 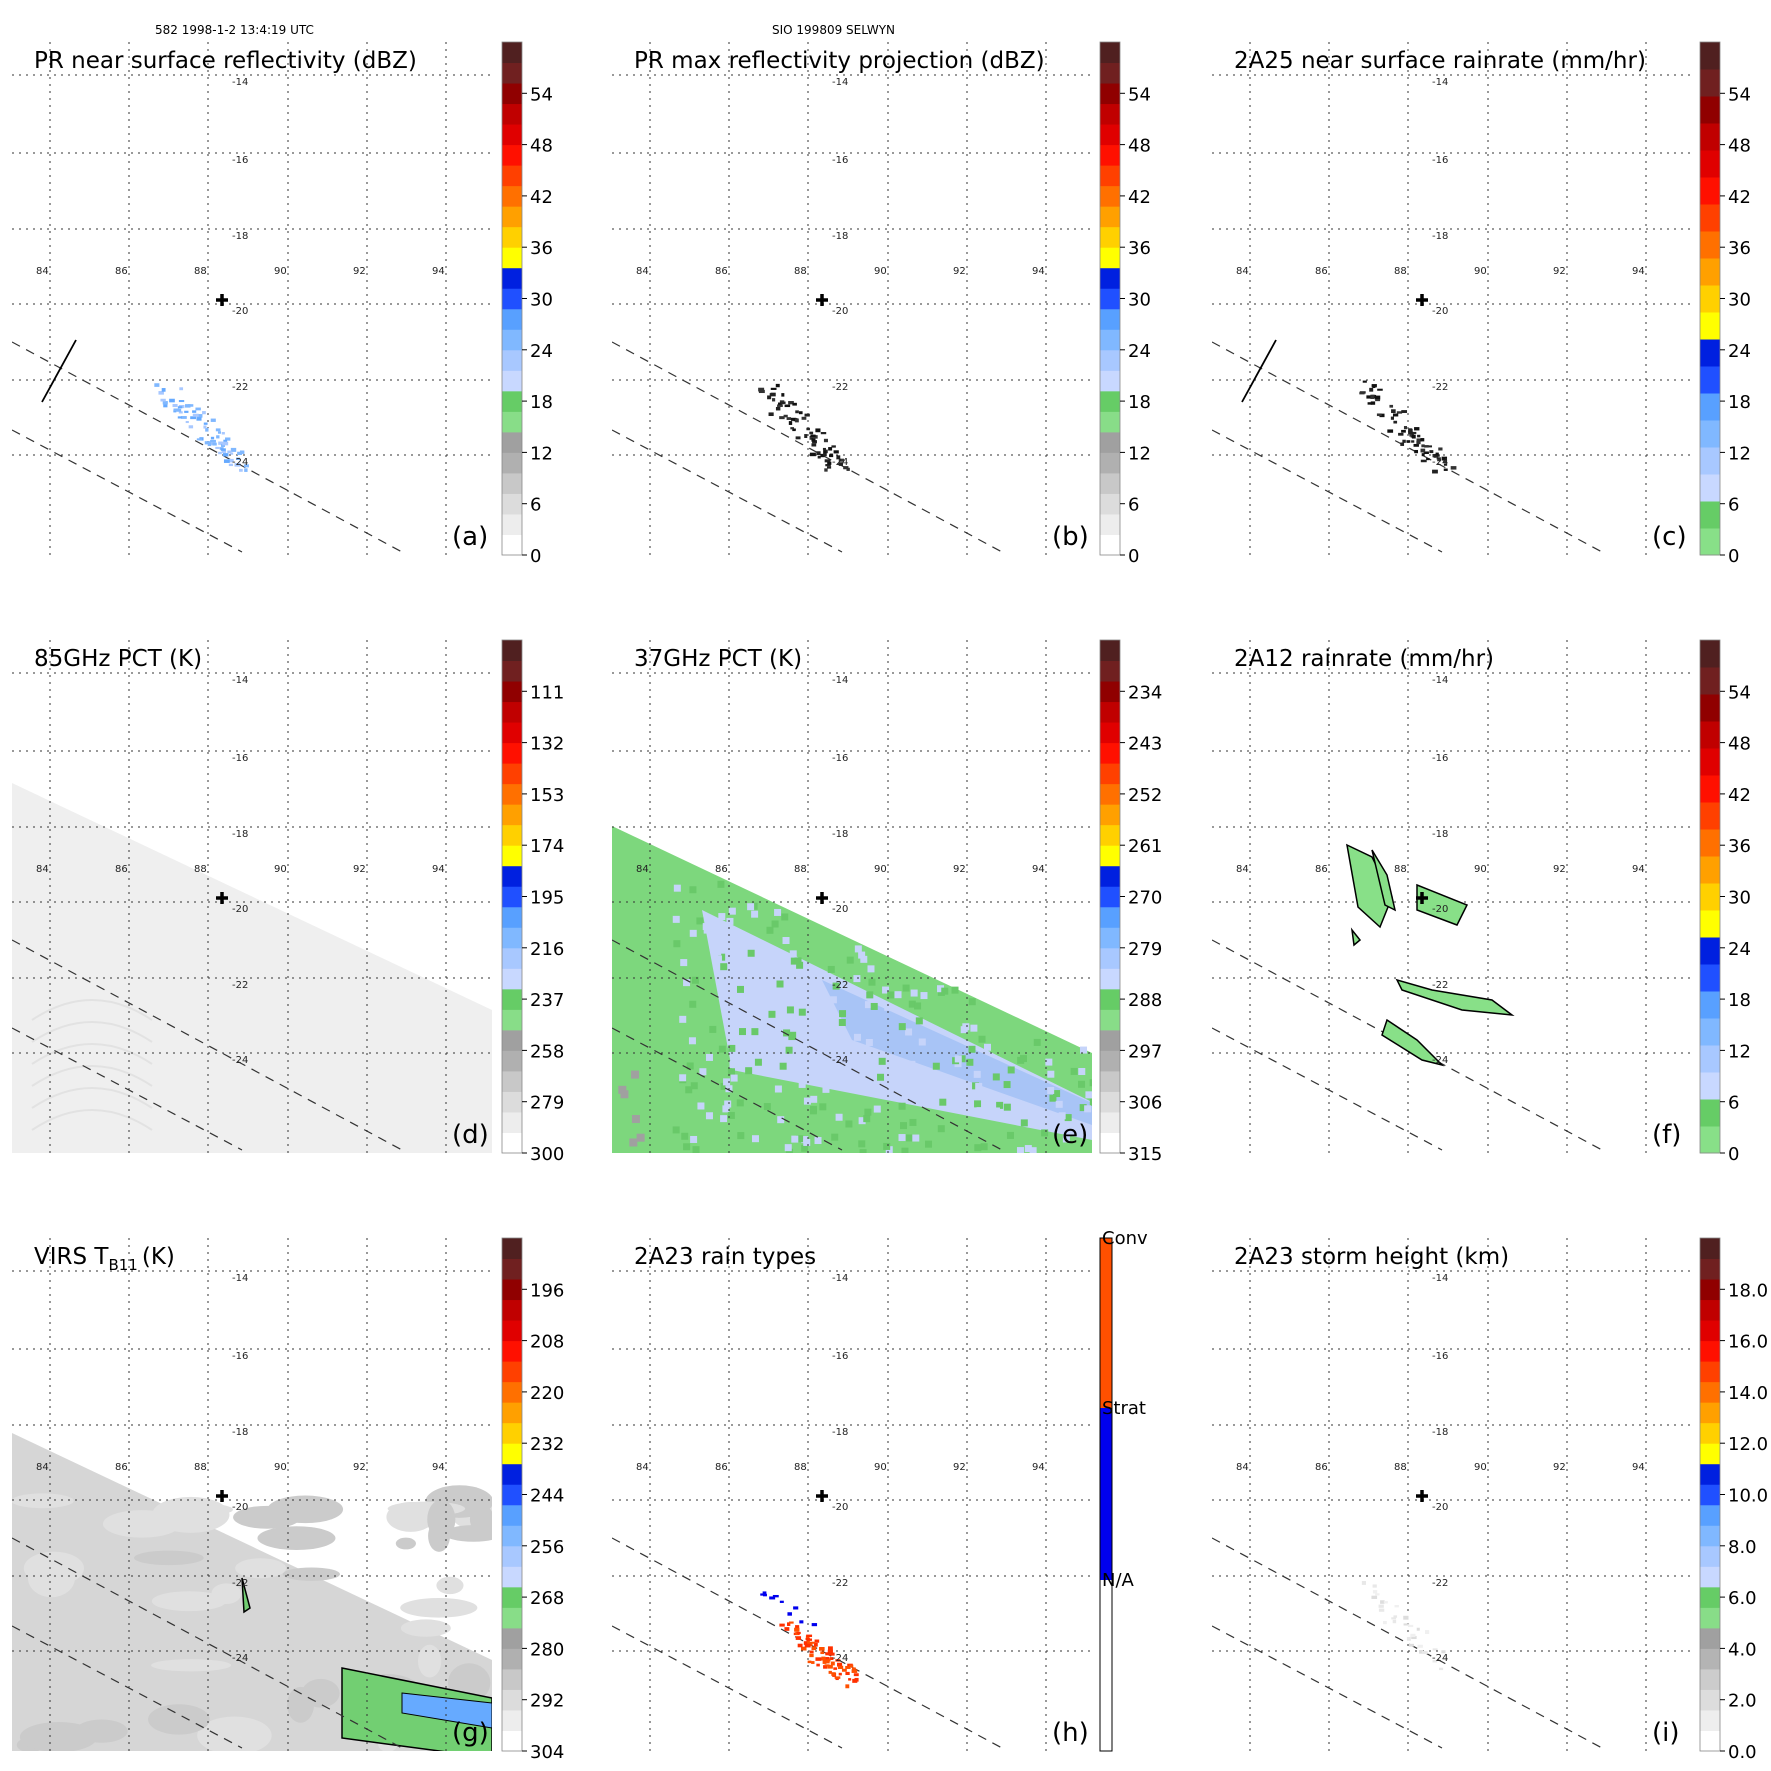 What do you see at coordinates (547, 744) in the screenshot?
I see `colorbar-label: 132` at bounding box center [547, 744].